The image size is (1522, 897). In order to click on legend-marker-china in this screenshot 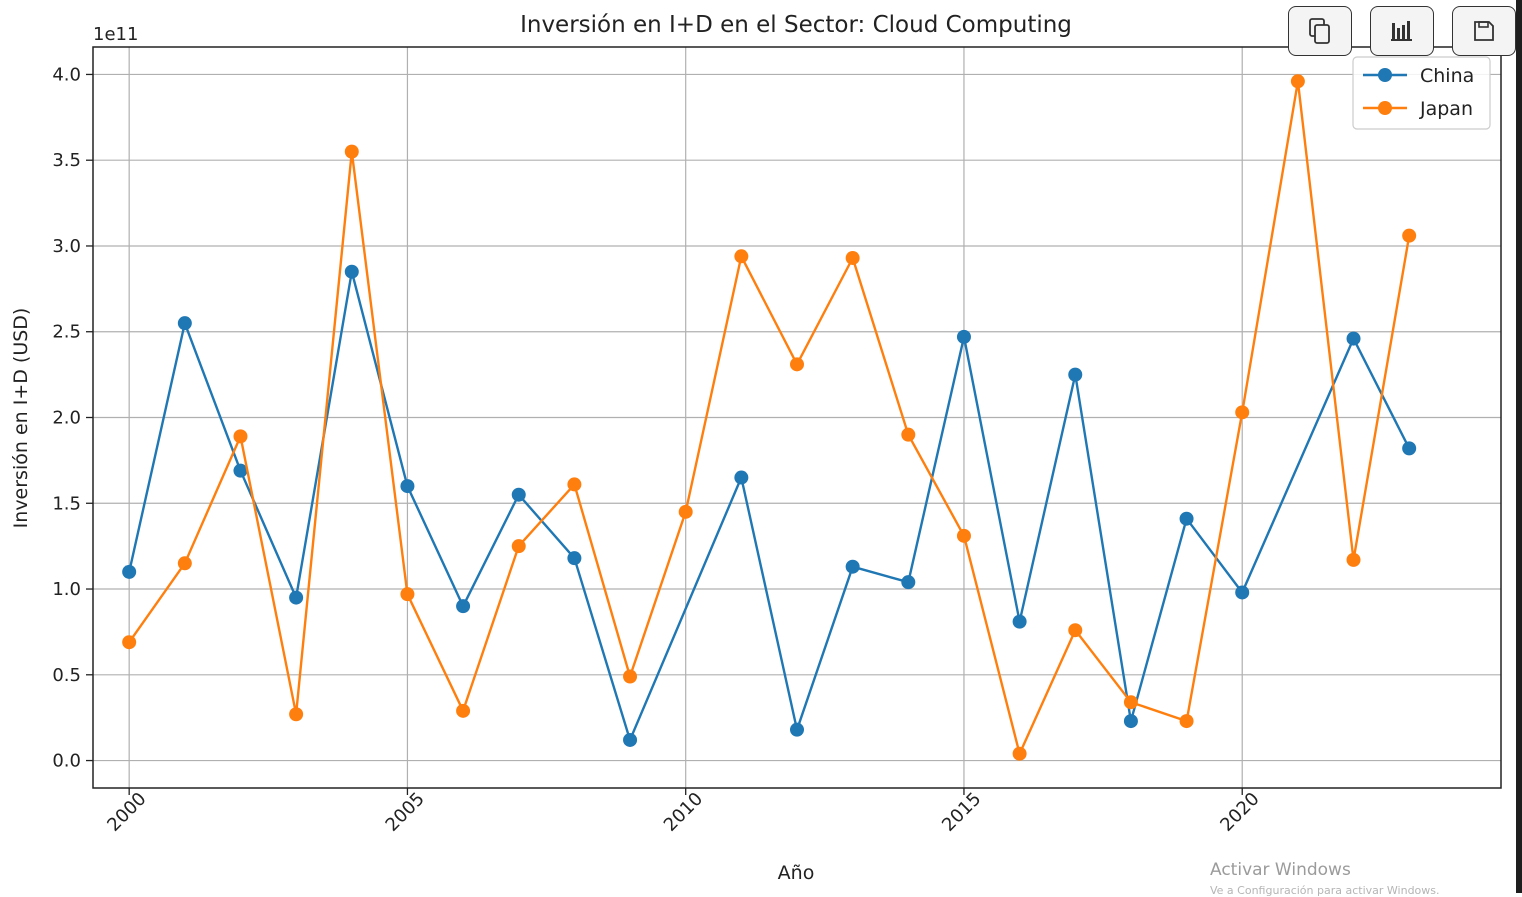, I will do `click(1385, 75)`.